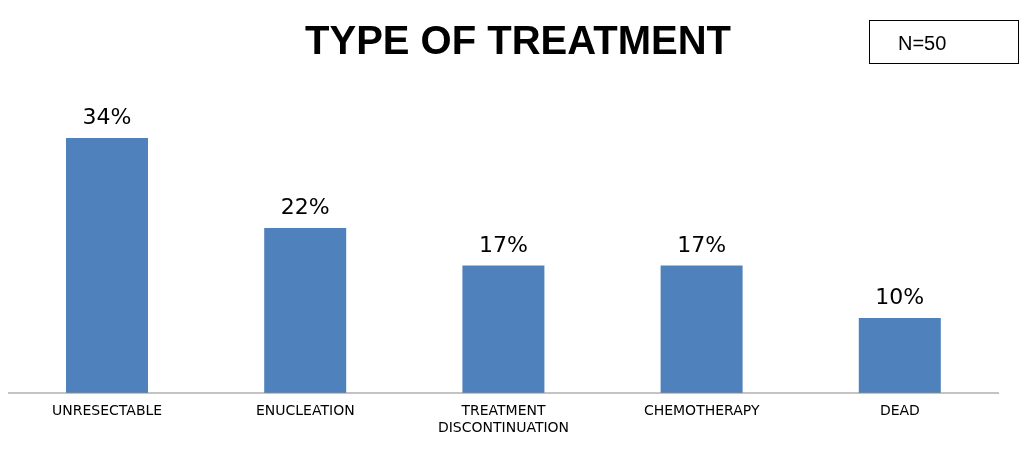 The width and height of the screenshot is (1027, 454). I want to click on data-label: 22%, so click(305, 206).